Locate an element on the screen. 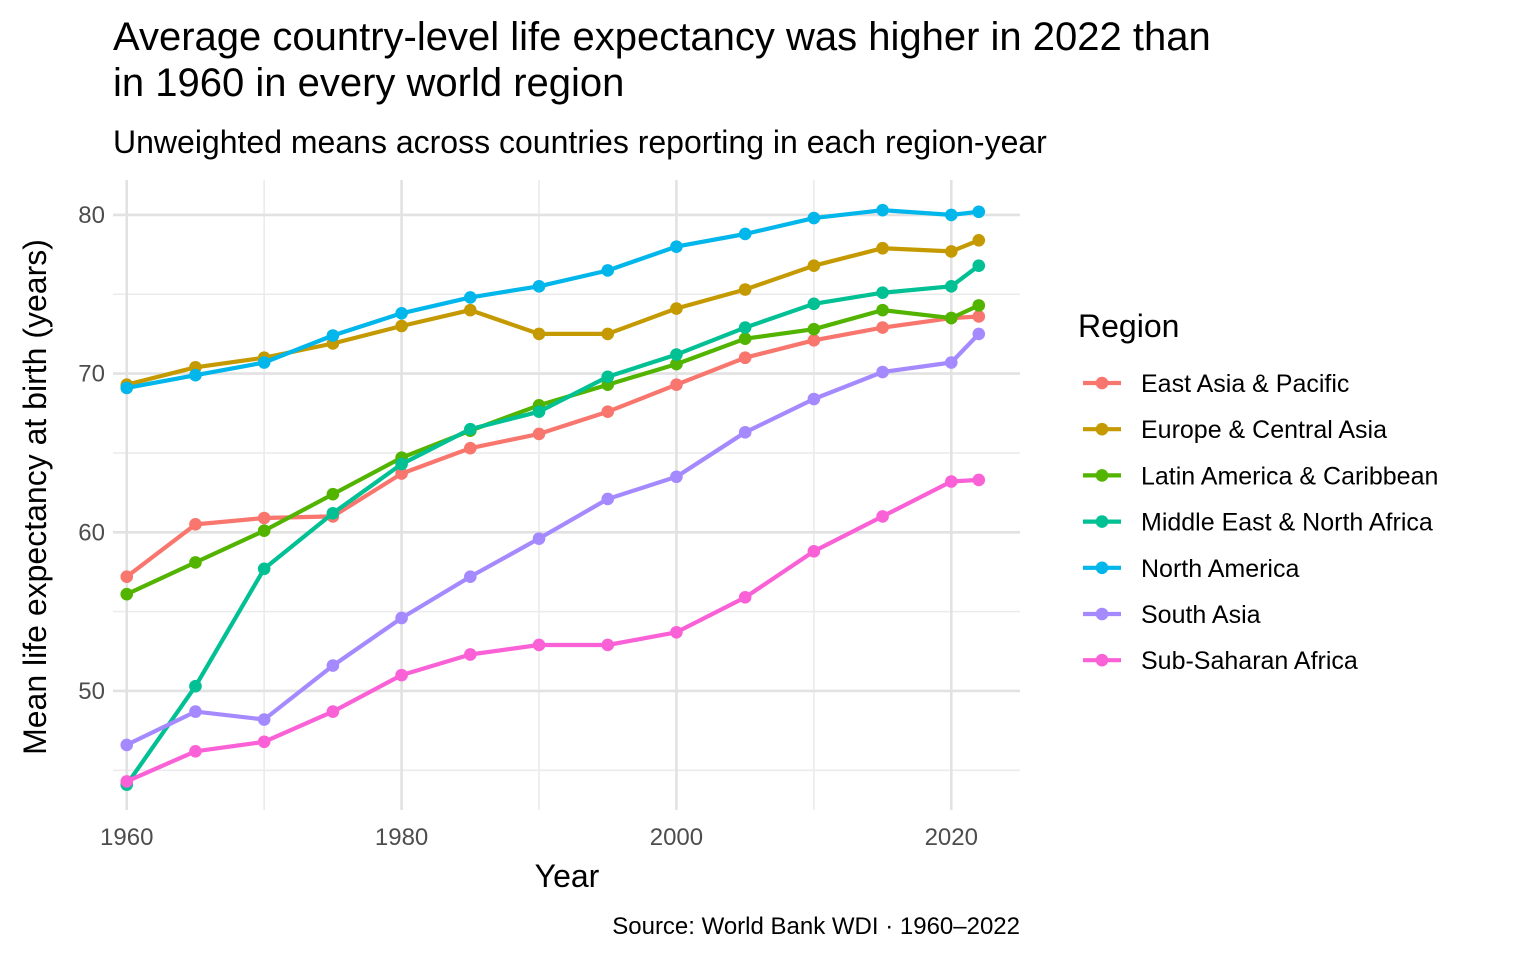 This screenshot has width=1536, height=960. y-tick-label: 50 is located at coordinates (91, 691).